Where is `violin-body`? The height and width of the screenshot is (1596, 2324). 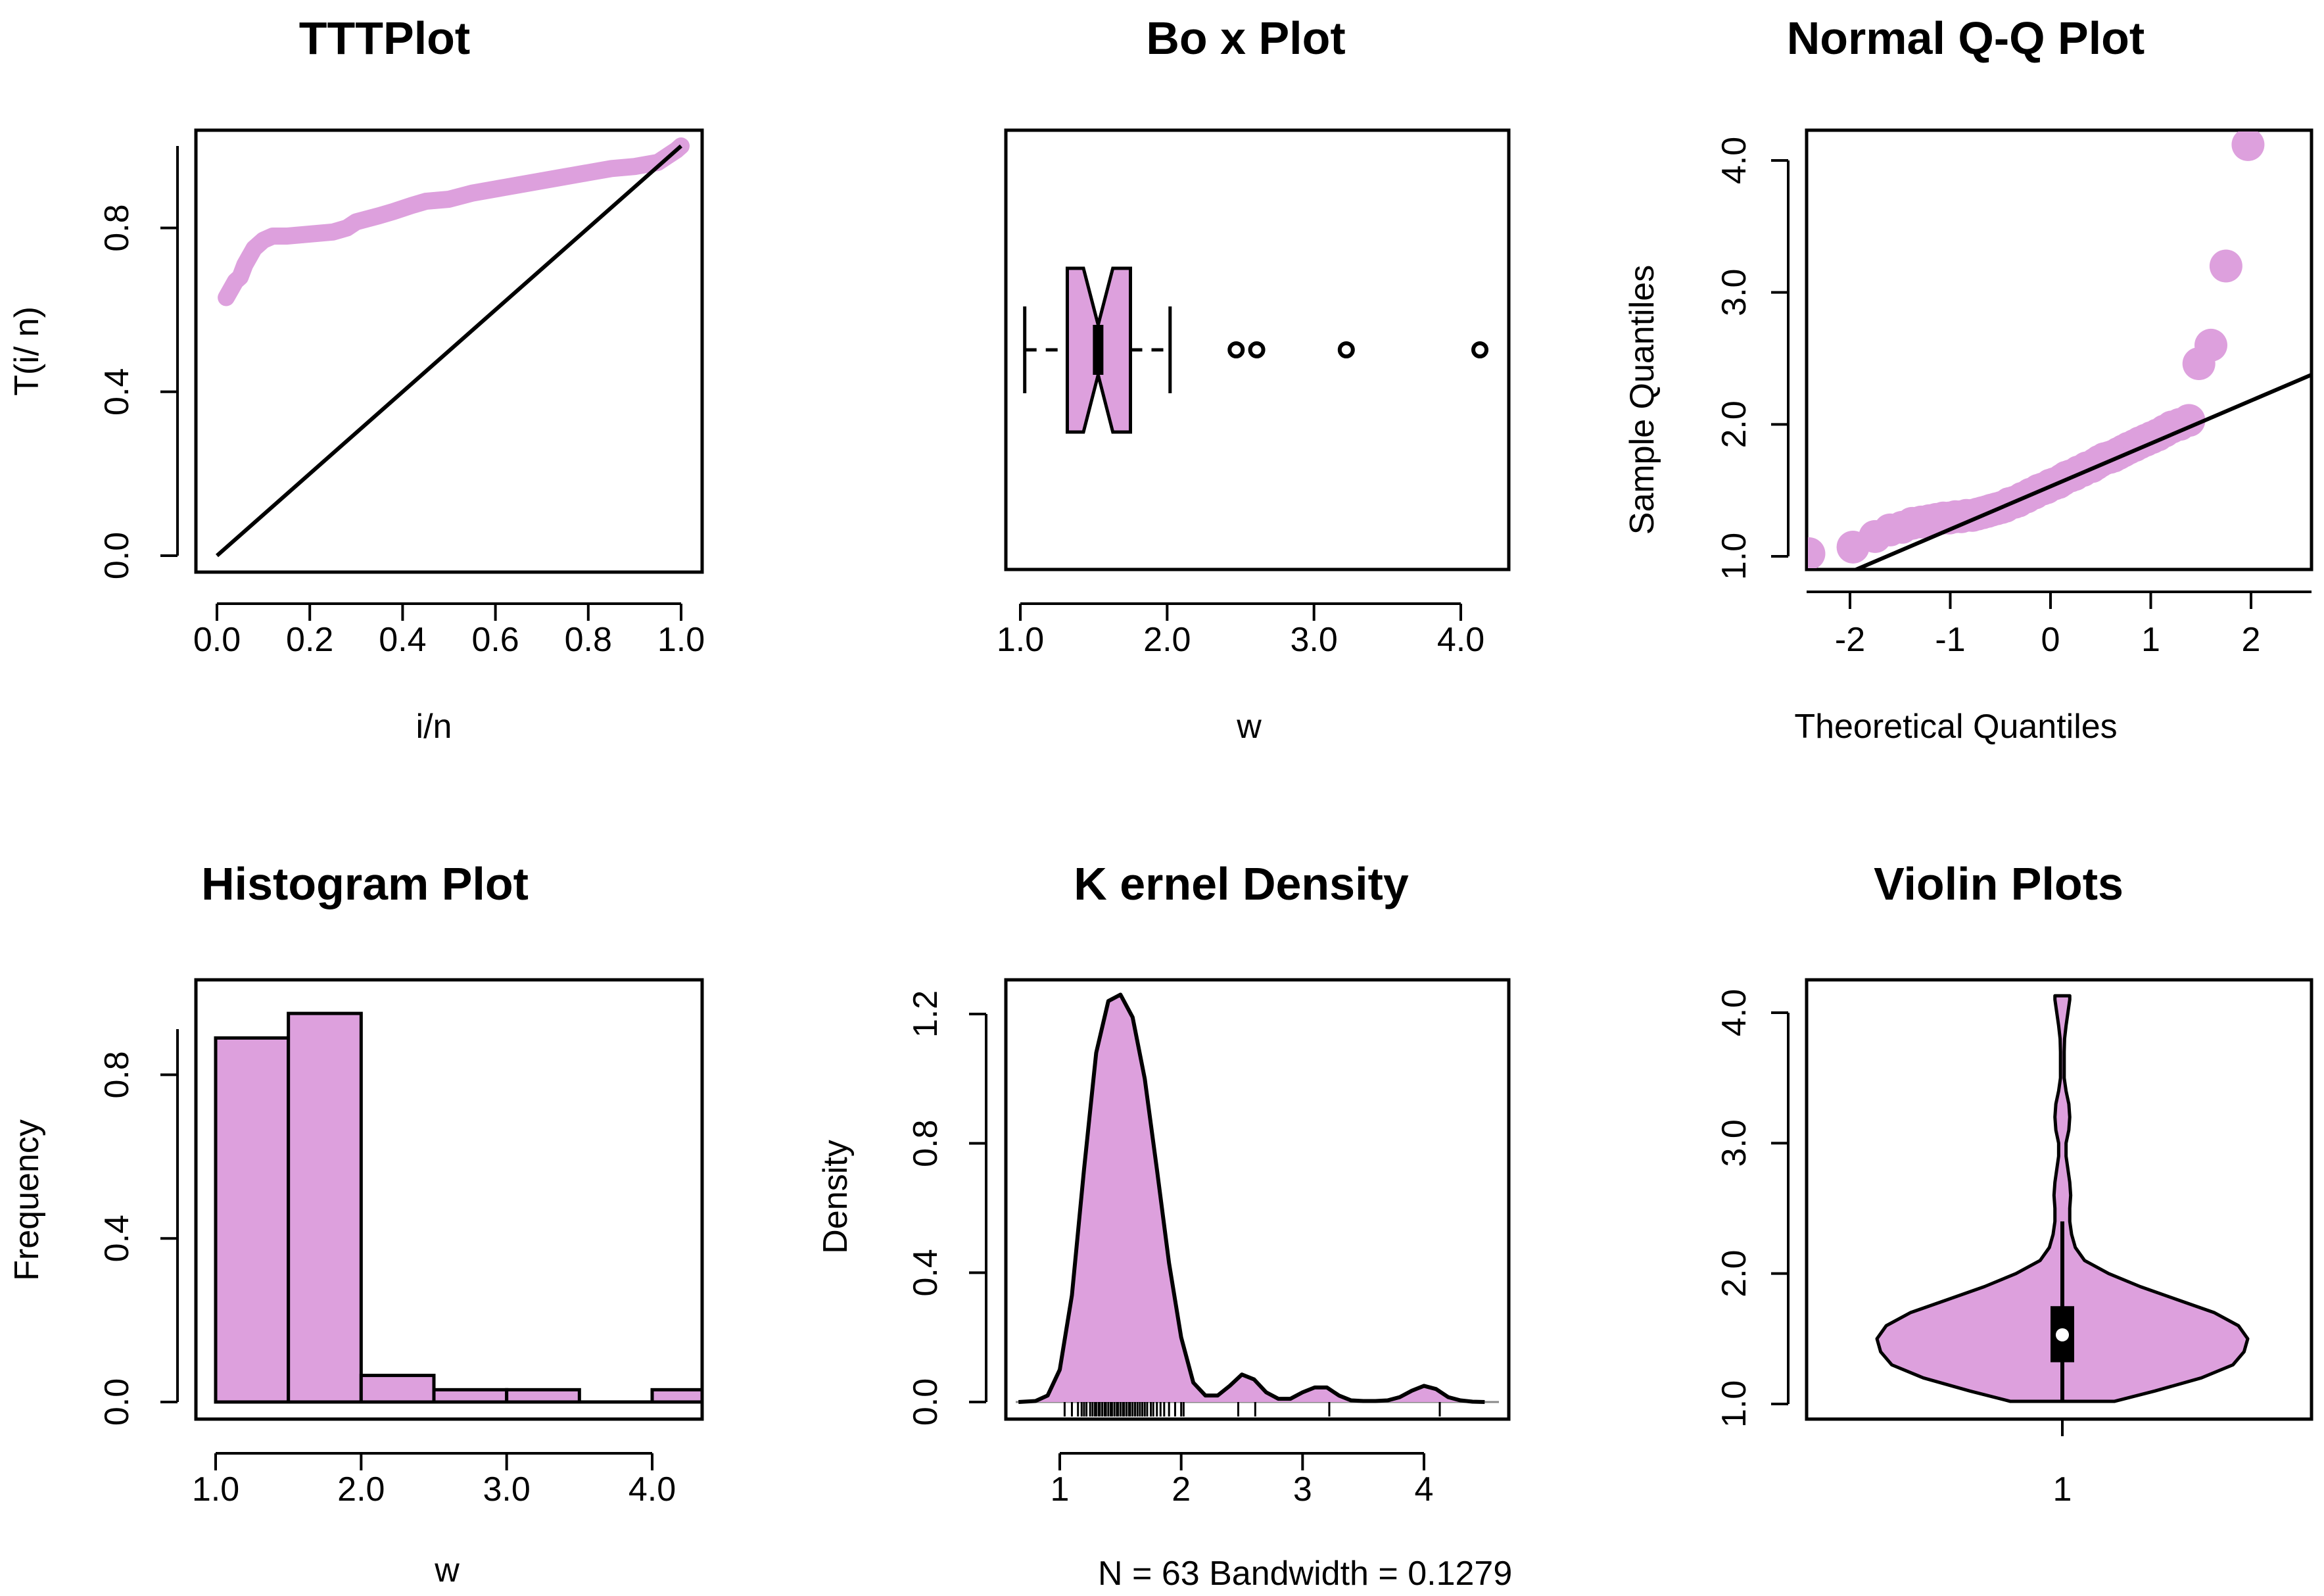
violin-body is located at coordinates (2062, 1198).